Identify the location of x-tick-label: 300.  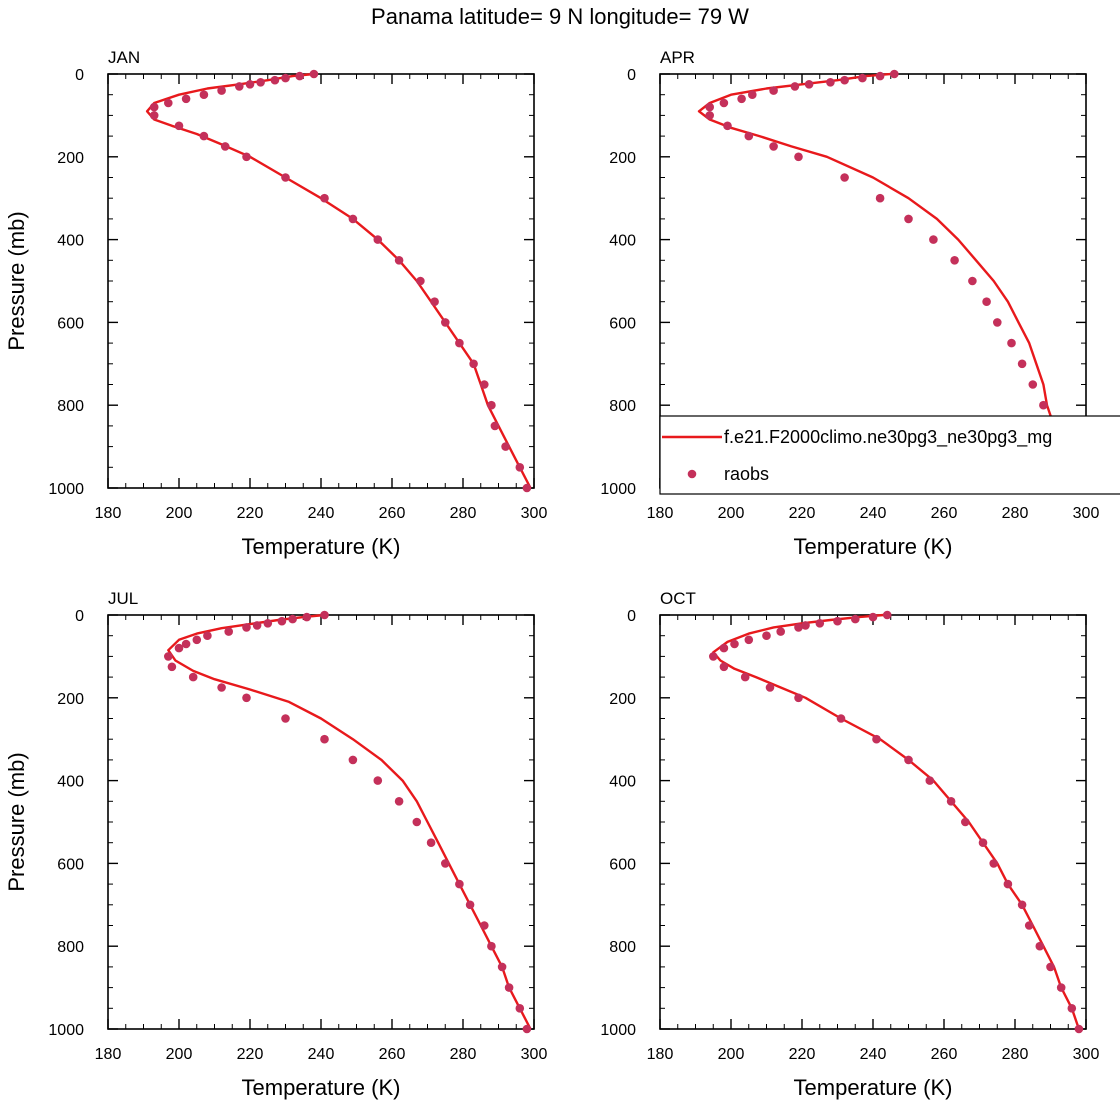
(1086, 1054).